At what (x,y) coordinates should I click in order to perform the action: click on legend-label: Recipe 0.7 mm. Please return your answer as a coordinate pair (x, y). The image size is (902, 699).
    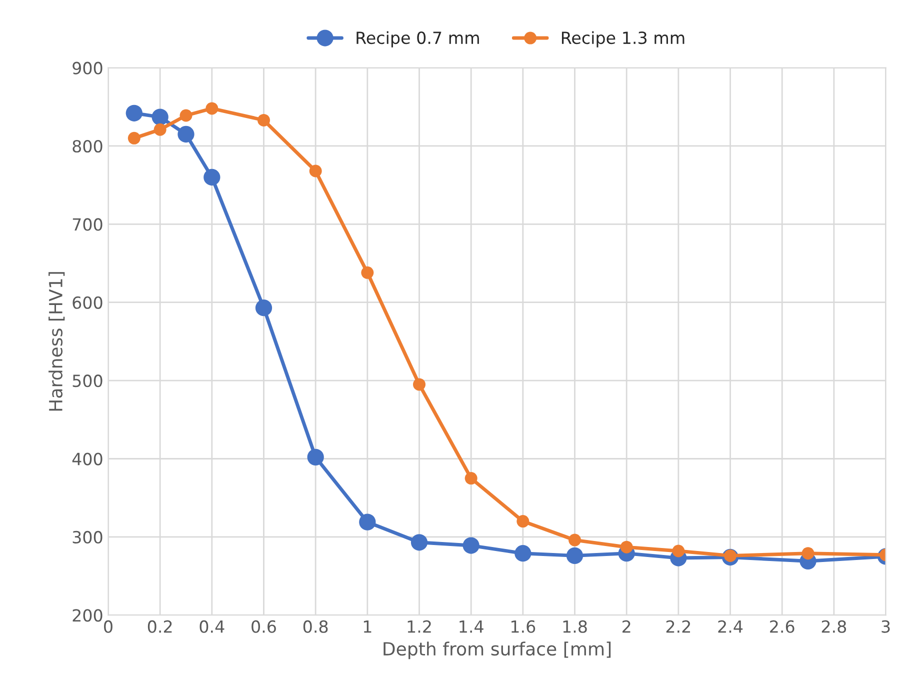
    Looking at the image, I should click on (417, 39).